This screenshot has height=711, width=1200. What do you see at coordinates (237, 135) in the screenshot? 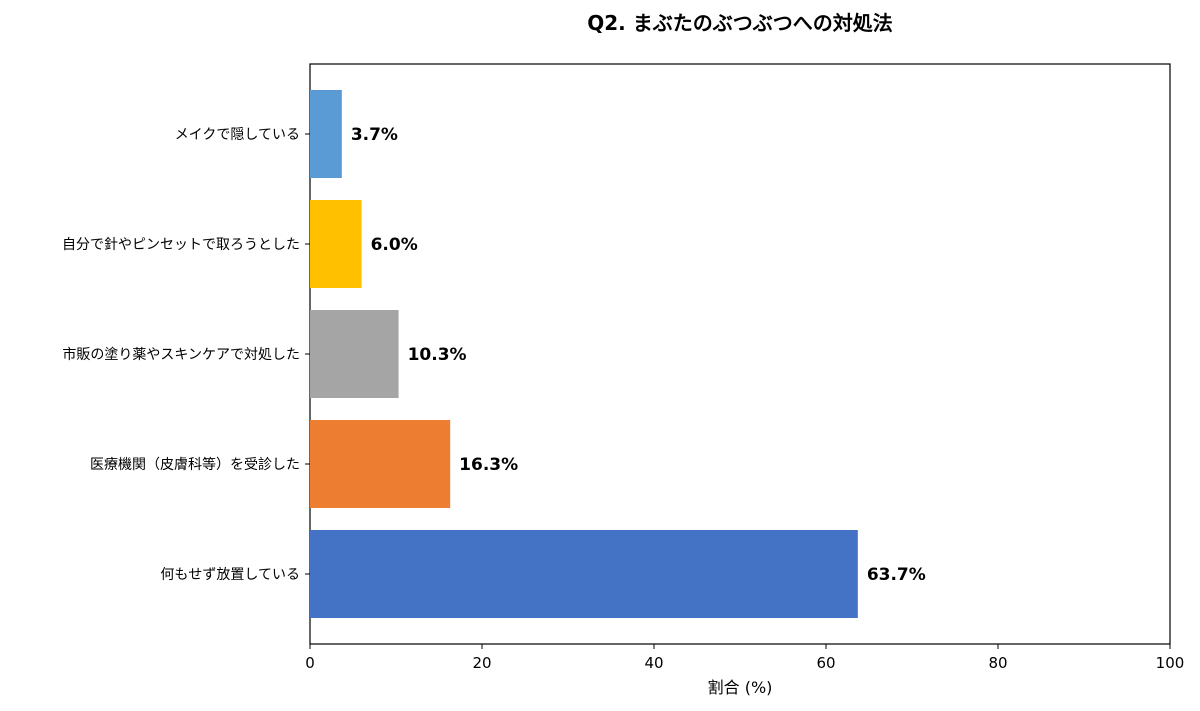
I see `category-label: メイクで隠している` at bounding box center [237, 135].